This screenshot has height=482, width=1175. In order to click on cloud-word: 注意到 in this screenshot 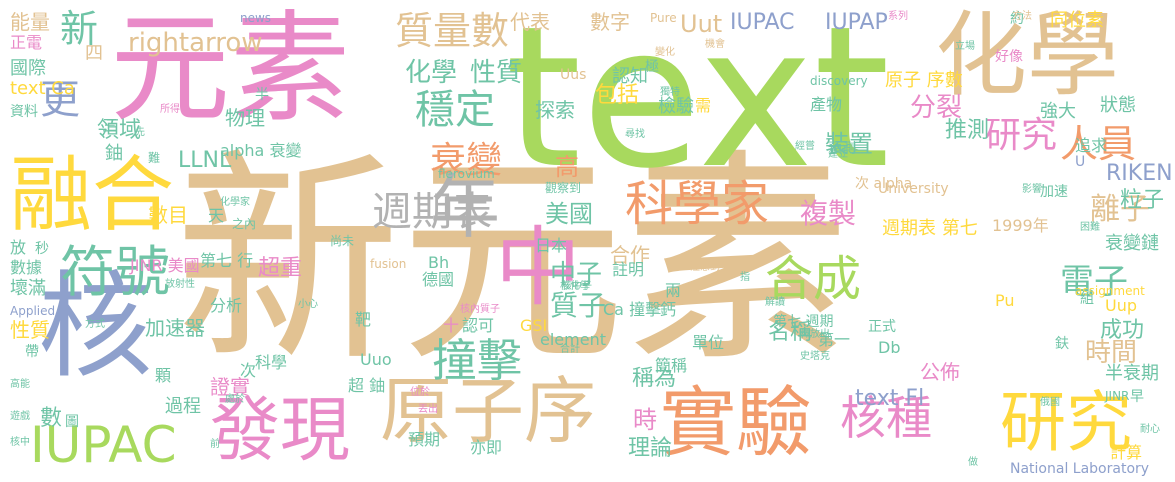, I will do `click(705, 267)`.